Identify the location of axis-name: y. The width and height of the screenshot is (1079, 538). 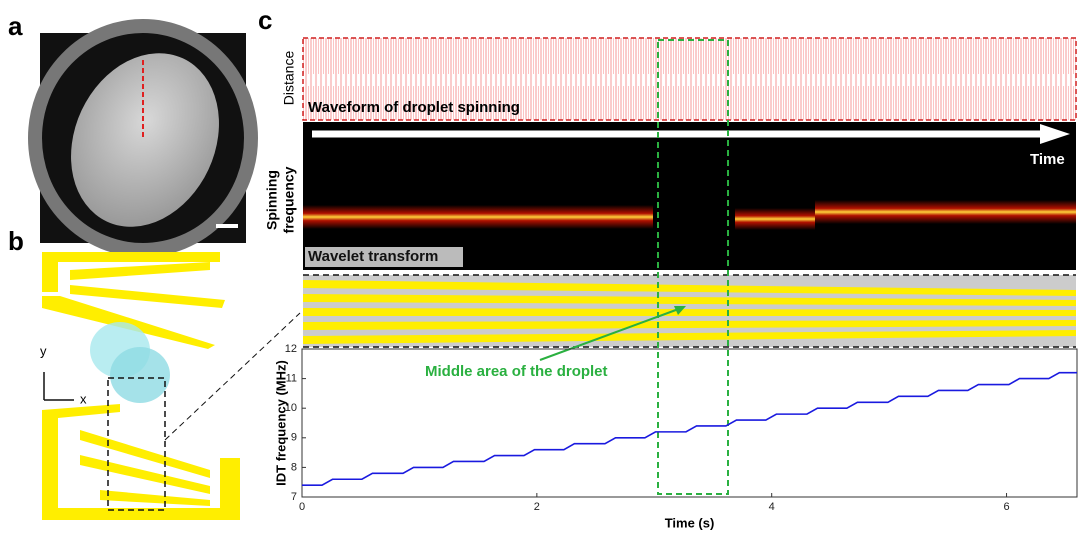
(43, 350).